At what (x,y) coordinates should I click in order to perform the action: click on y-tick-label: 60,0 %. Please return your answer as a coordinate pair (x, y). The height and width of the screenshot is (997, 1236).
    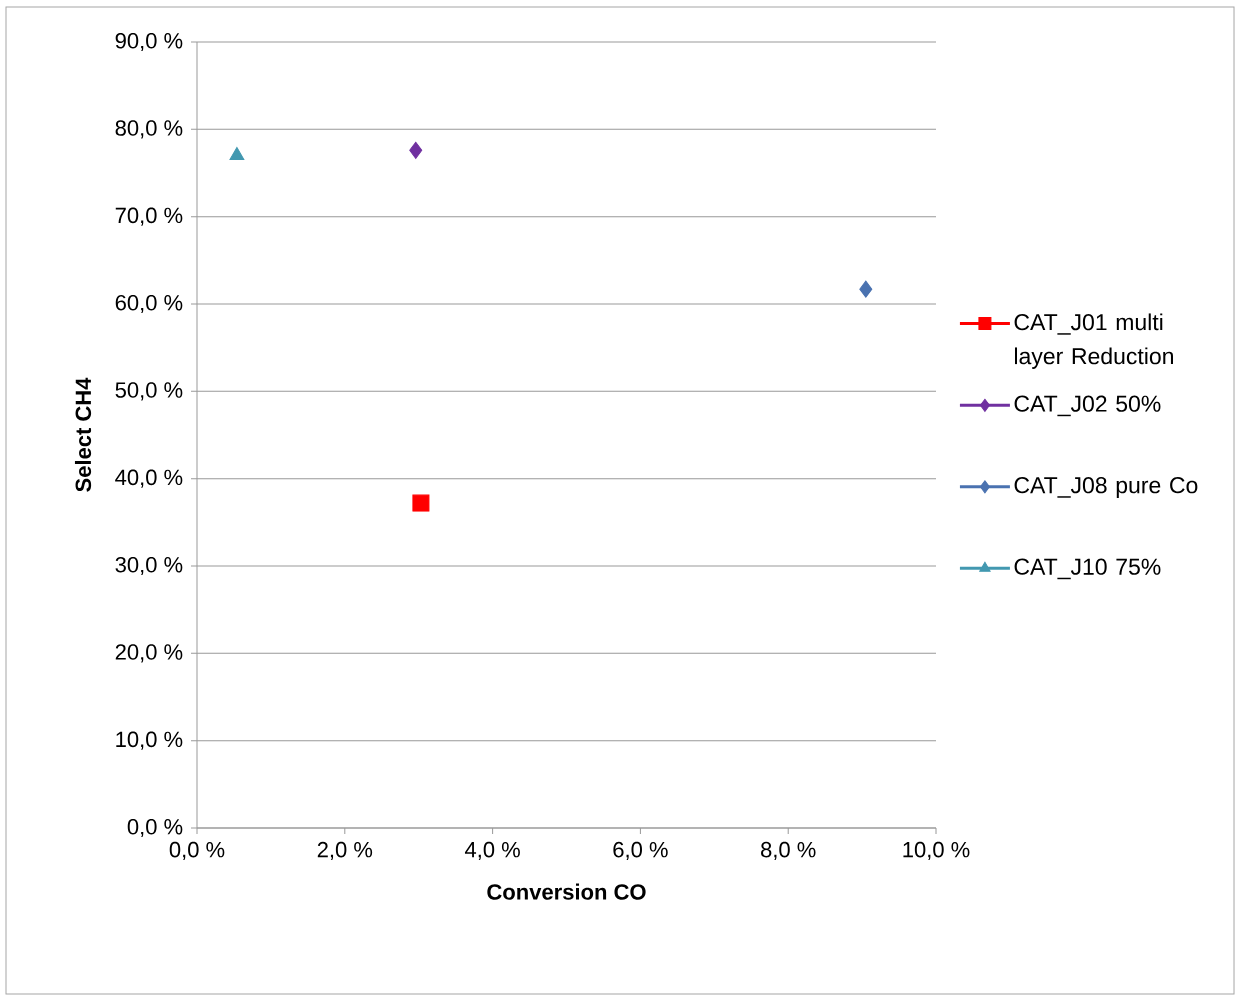
    Looking at the image, I should click on (149, 304).